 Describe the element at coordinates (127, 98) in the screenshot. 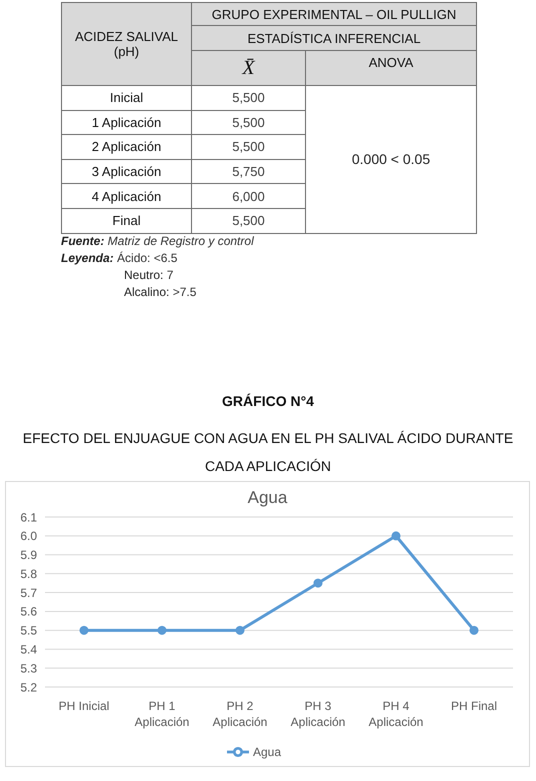

I see `category-label: Inicial` at that location.